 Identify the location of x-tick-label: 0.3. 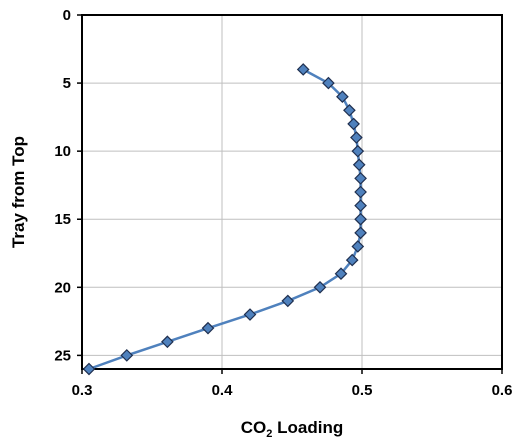
(82, 390).